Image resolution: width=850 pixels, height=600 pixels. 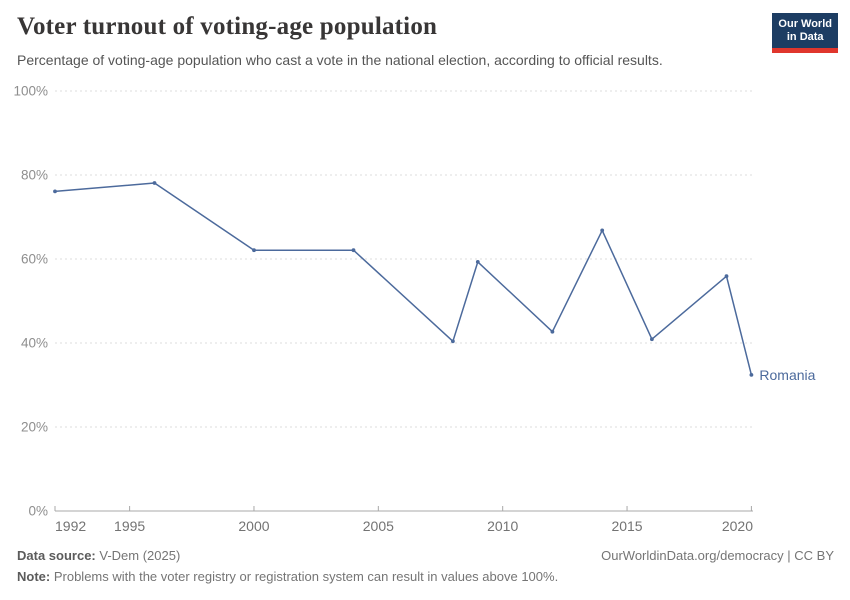 I want to click on y-axis-tick-label: 0%, so click(x=38, y=511).